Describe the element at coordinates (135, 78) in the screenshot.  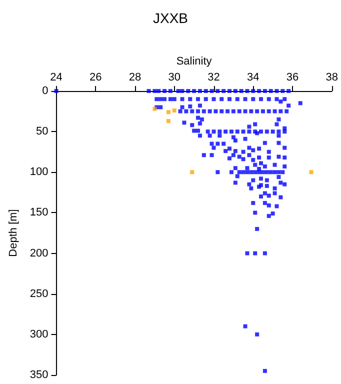
I see `x-tick-label: 28` at that location.